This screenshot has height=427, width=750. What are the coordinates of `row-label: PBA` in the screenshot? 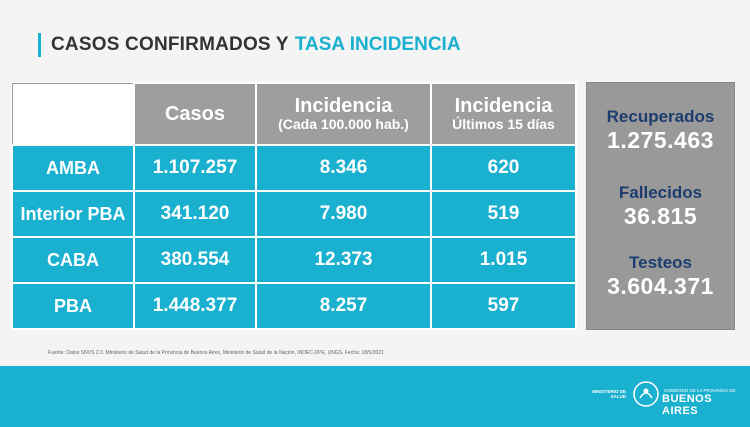 It's located at (73, 306).